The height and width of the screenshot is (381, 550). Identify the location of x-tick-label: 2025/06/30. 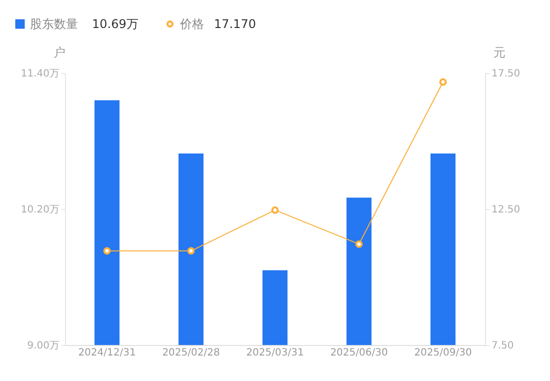
(359, 353).